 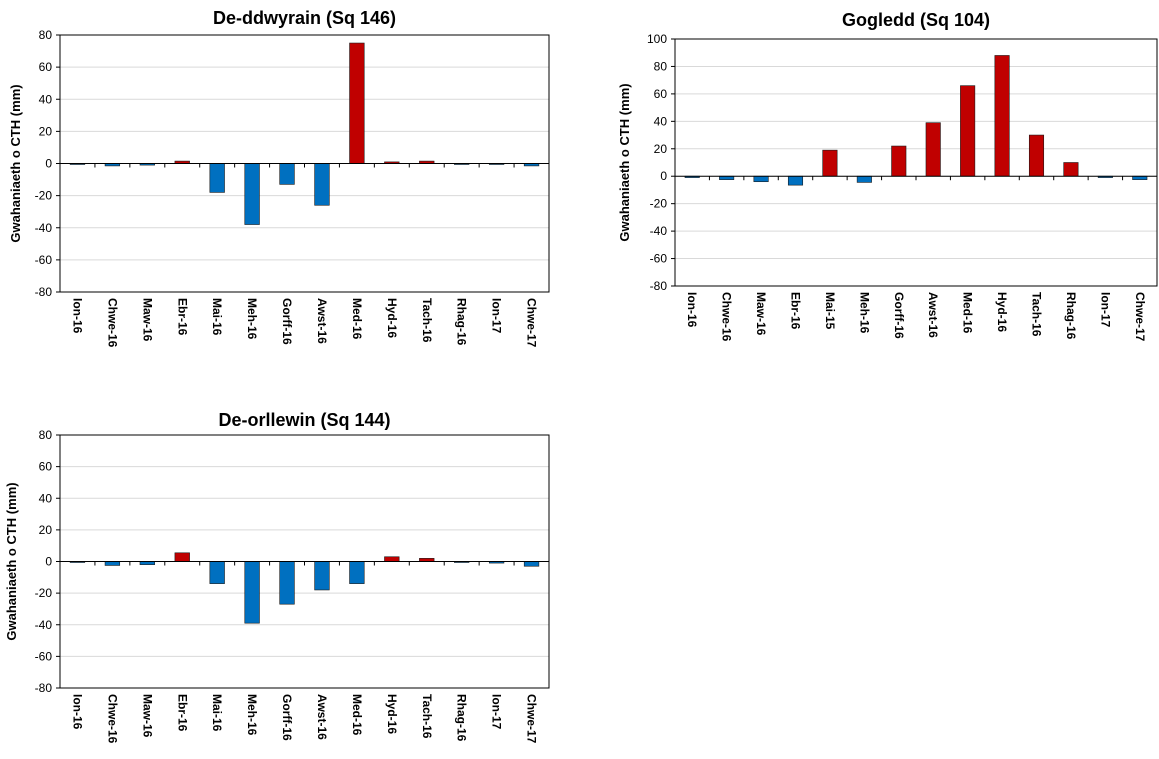 What do you see at coordinates (830, 311) in the screenshot?
I see `x-tick-label: Mai-15` at bounding box center [830, 311].